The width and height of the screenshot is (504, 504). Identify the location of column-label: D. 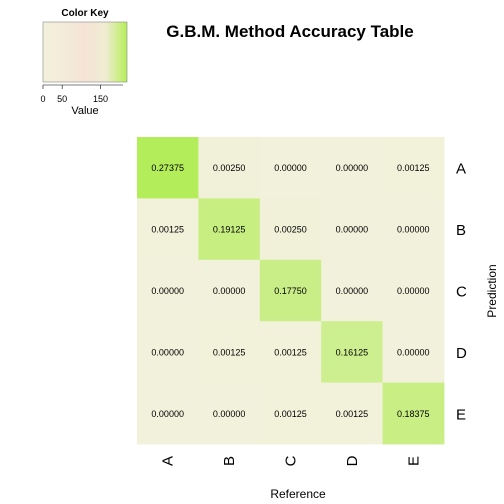
(352, 460).